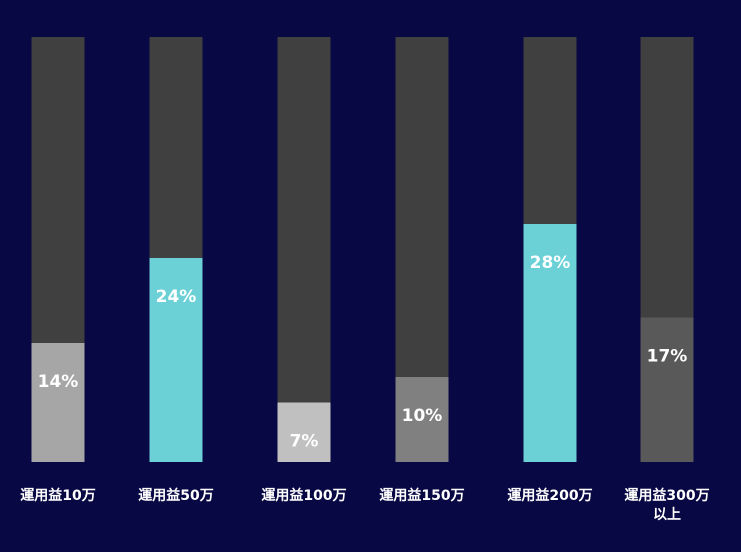  What do you see at coordinates (176, 297) in the screenshot?
I see `data-label: 24%` at bounding box center [176, 297].